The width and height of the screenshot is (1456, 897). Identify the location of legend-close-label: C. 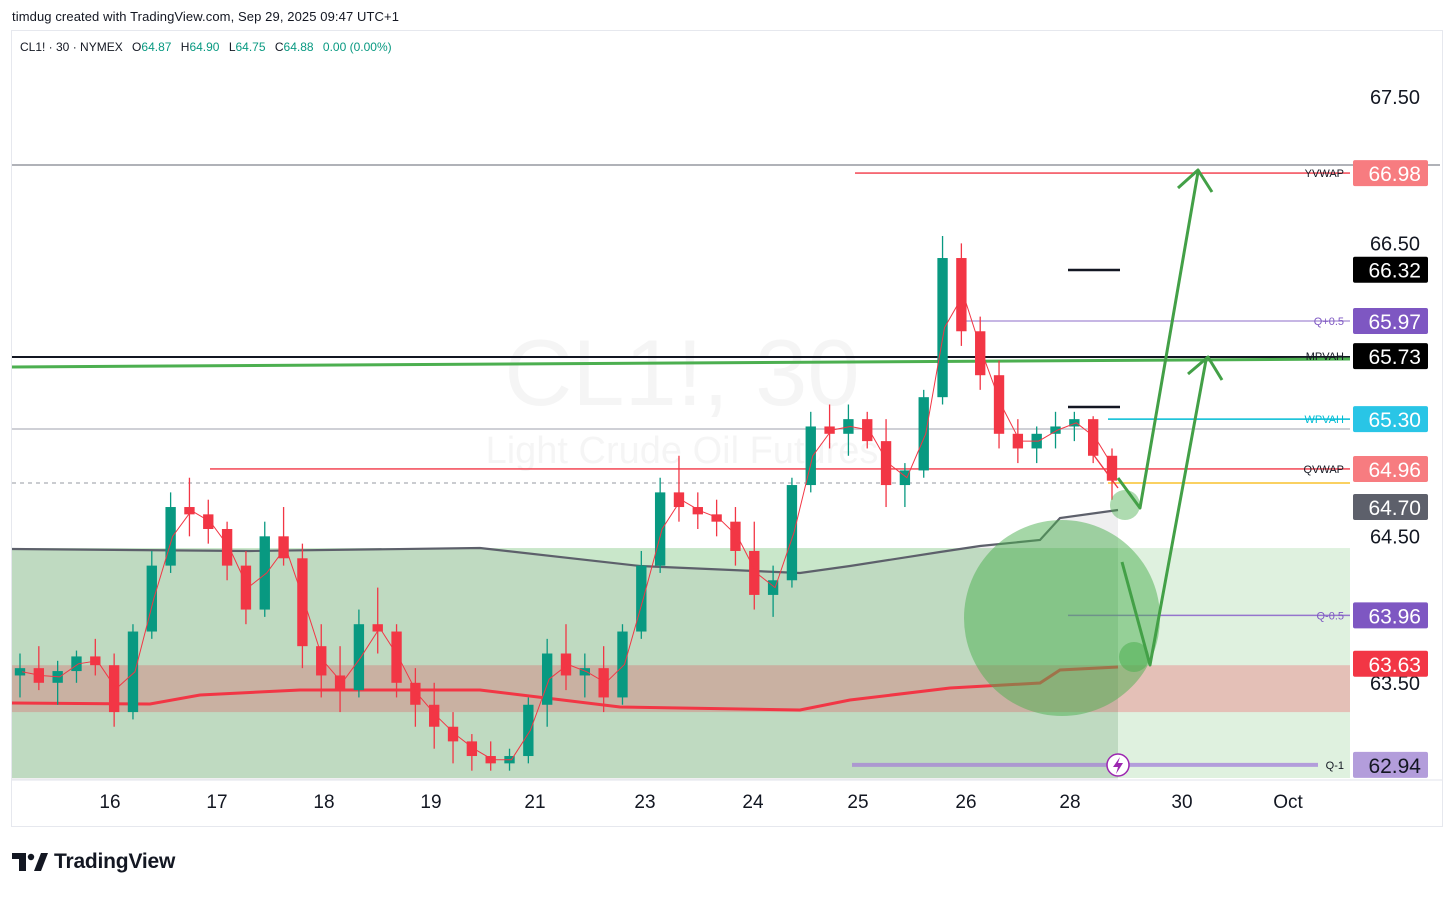
(279, 47).